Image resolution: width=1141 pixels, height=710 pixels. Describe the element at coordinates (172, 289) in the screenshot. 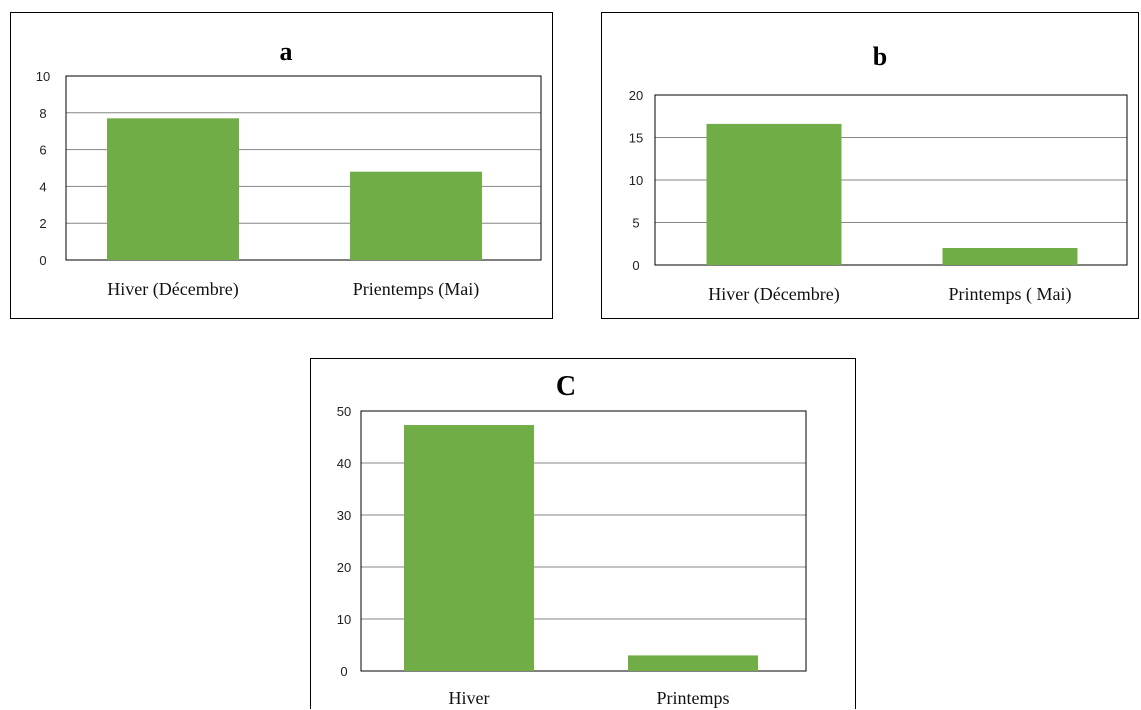

I see `chart-a-category-label: Hiver (Décembre)` at that location.